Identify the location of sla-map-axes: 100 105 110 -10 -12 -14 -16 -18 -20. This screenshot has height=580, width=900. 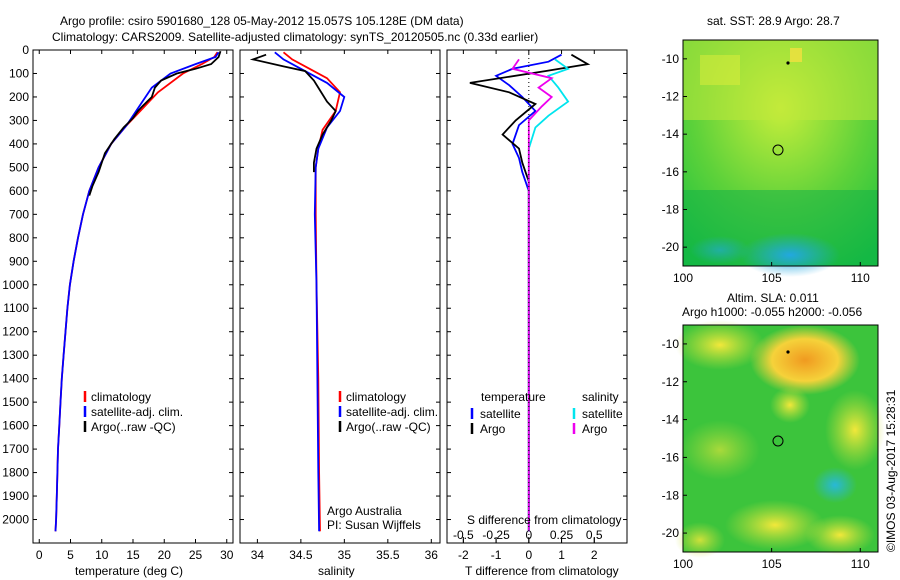
(766, 454).